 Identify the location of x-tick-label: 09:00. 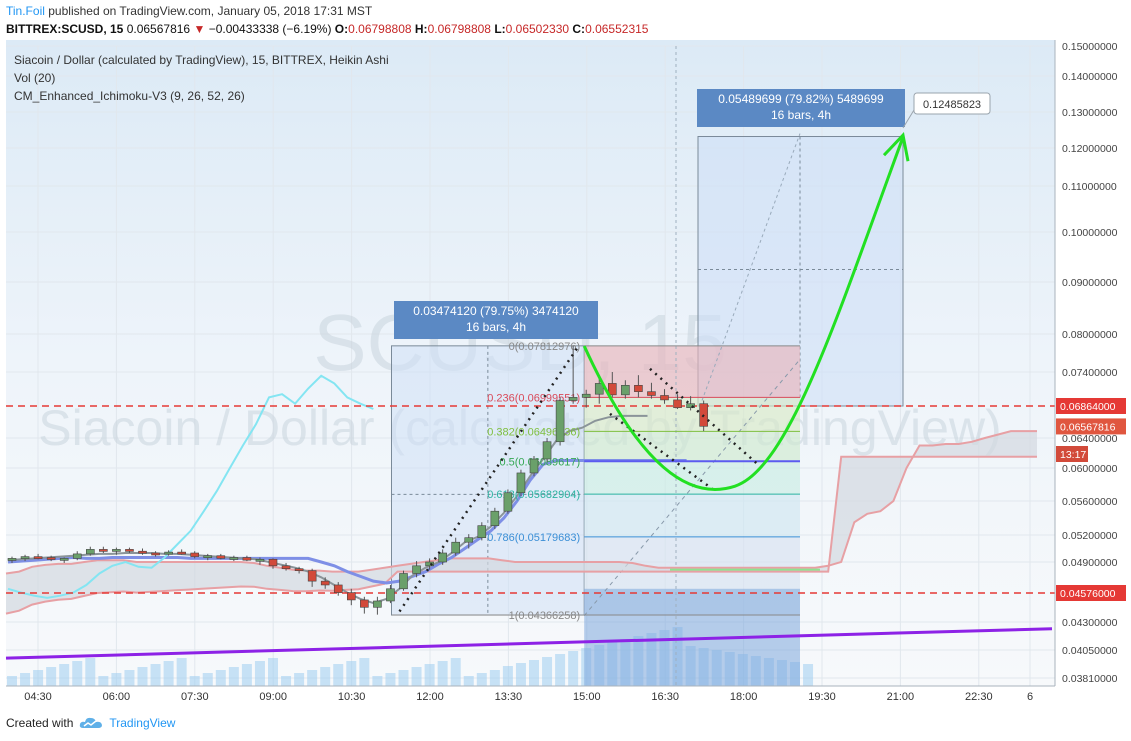
(273, 697).